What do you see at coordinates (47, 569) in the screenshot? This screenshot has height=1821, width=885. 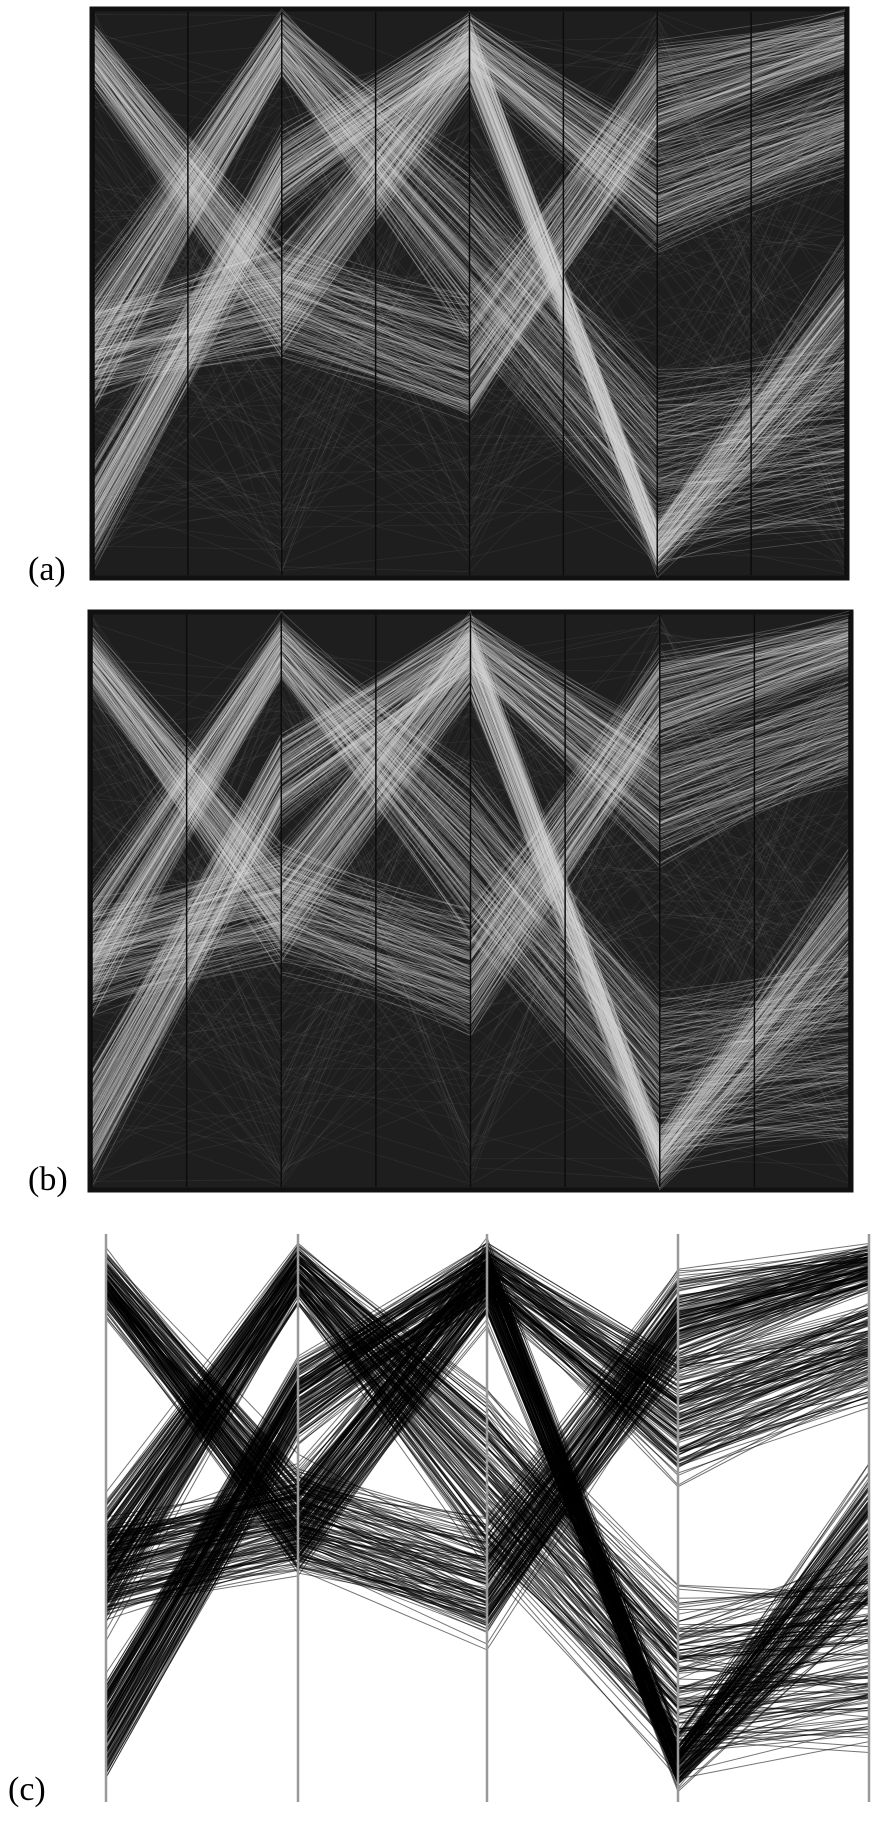 I see `panel-label: (a)` at bounding box center [47, 569].